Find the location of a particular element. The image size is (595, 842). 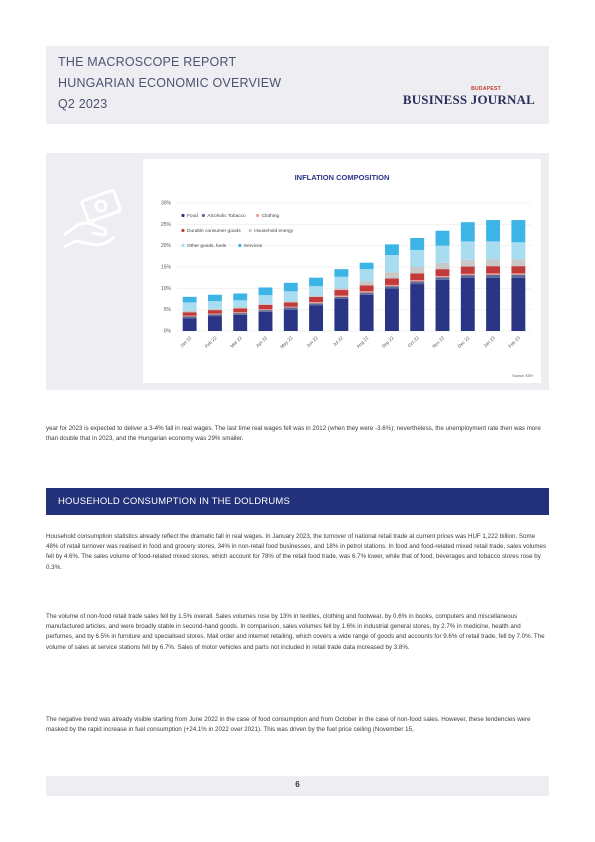

y-tick-label: 15% is located at coordinates (166, 268).